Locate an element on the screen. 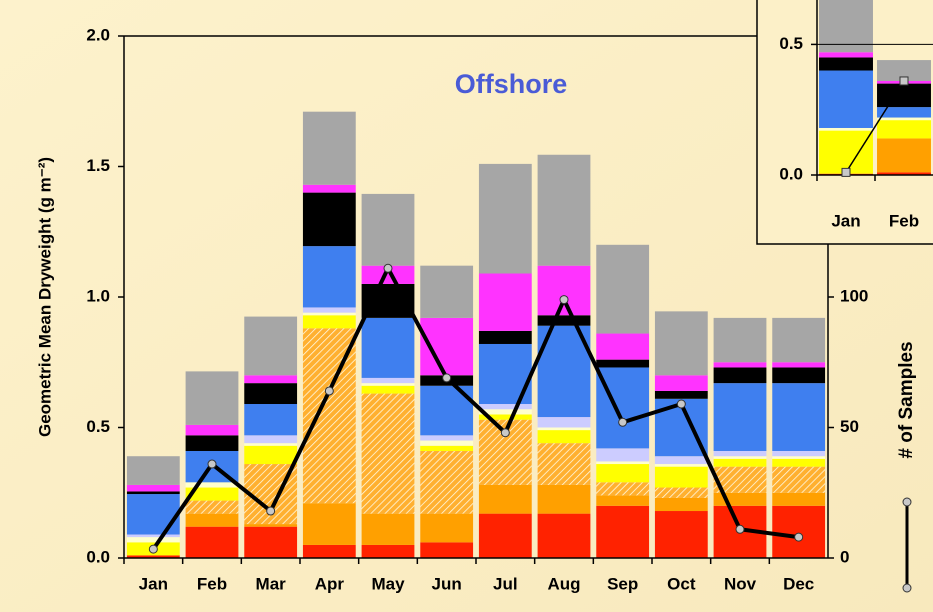  x-tick-label: Sep is located at coordinates (622, 583).